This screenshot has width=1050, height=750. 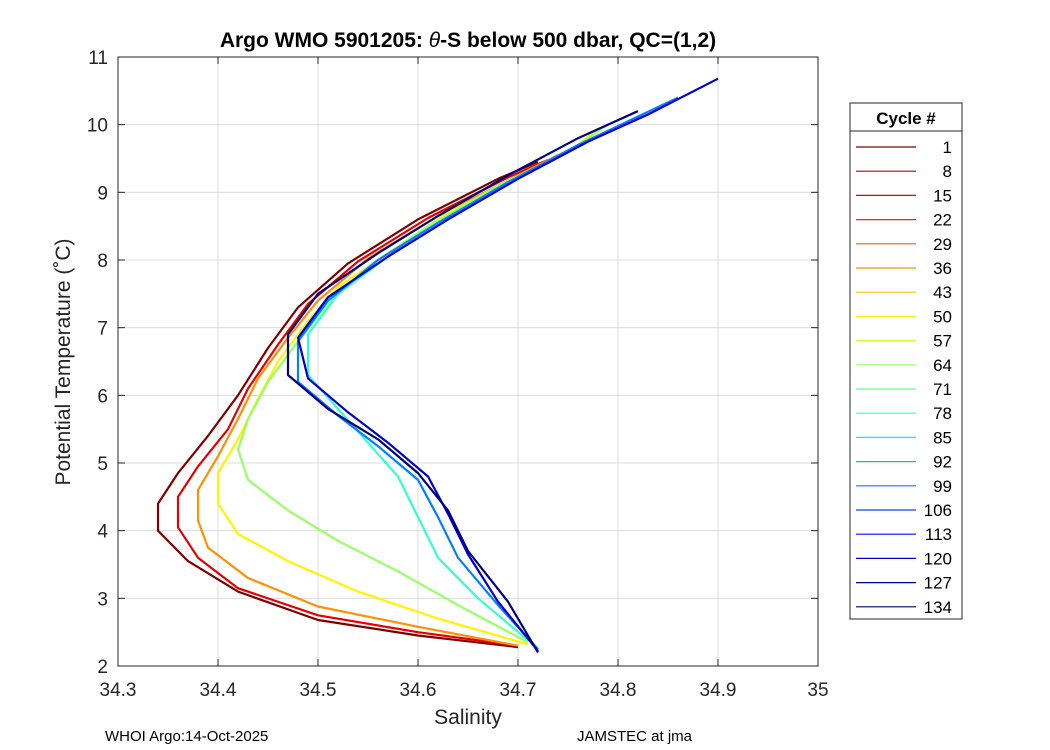 What do you see at coordinates (942, 292) in the screenshot?
I see `legend-label-cycle-43: 43` at bounding box center [942, 292].